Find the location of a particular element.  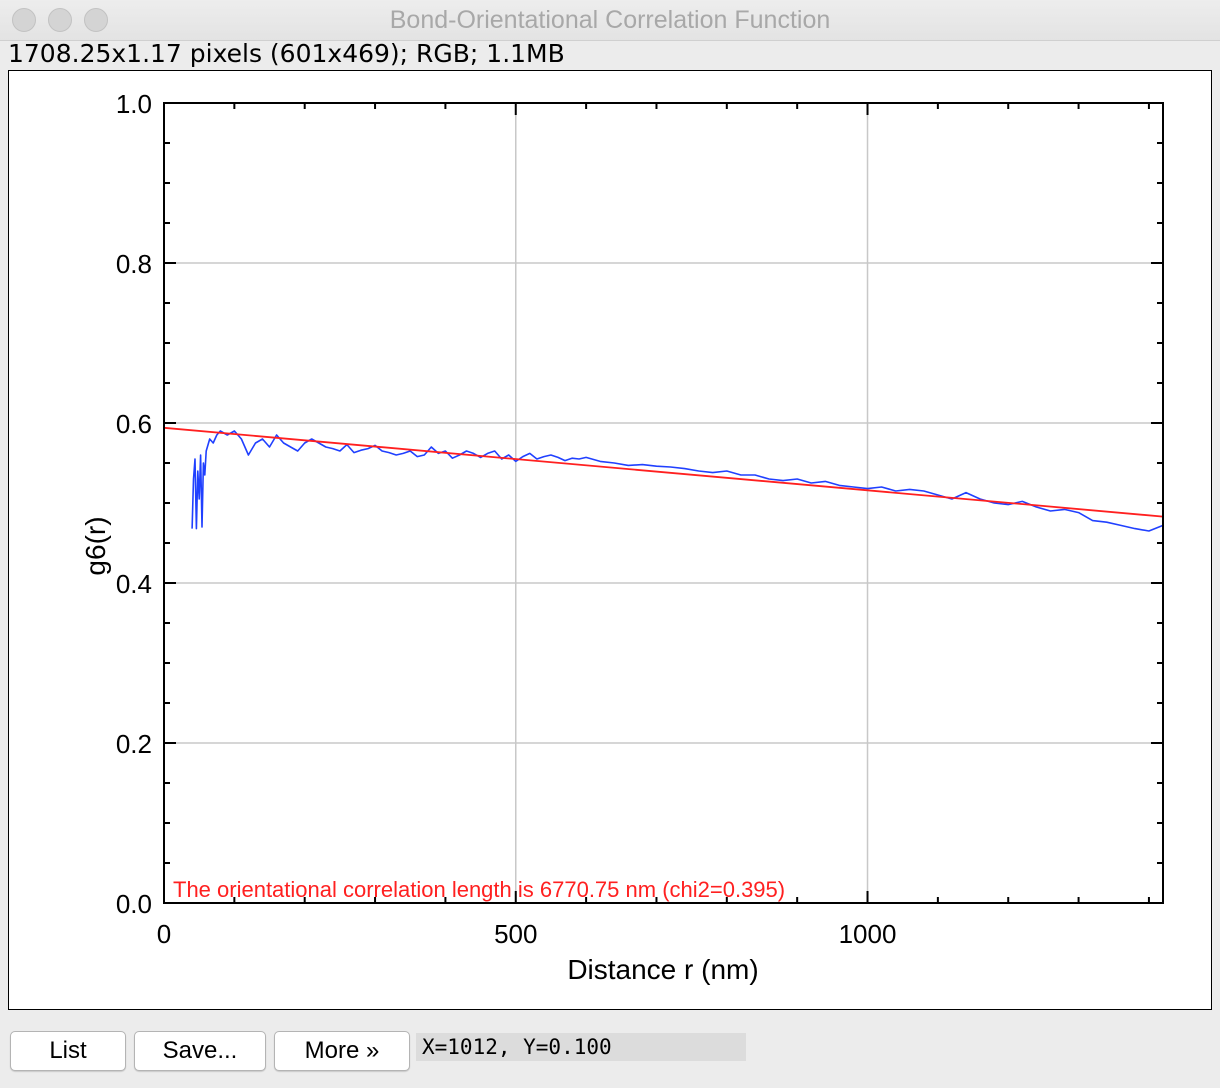

close-window-button is located at coordinates (24, 20).